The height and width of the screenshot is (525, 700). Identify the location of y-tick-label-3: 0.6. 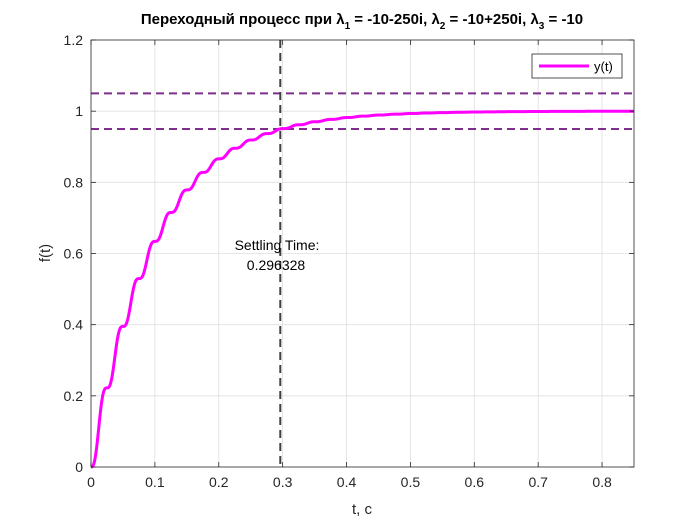
(74, 254).